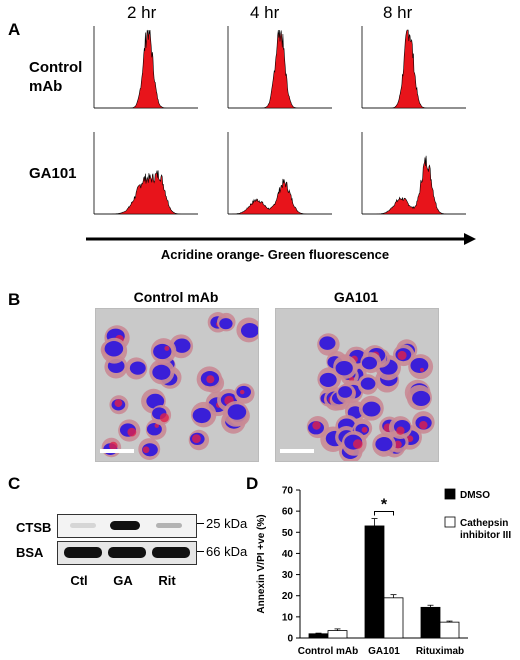 This screenshot has width=520, height=660. What do you see at coordinates (484, 523) in the screenshot?
I see `legend-label-cathepsin: Cathepsin` at bounding box center [484, 523].